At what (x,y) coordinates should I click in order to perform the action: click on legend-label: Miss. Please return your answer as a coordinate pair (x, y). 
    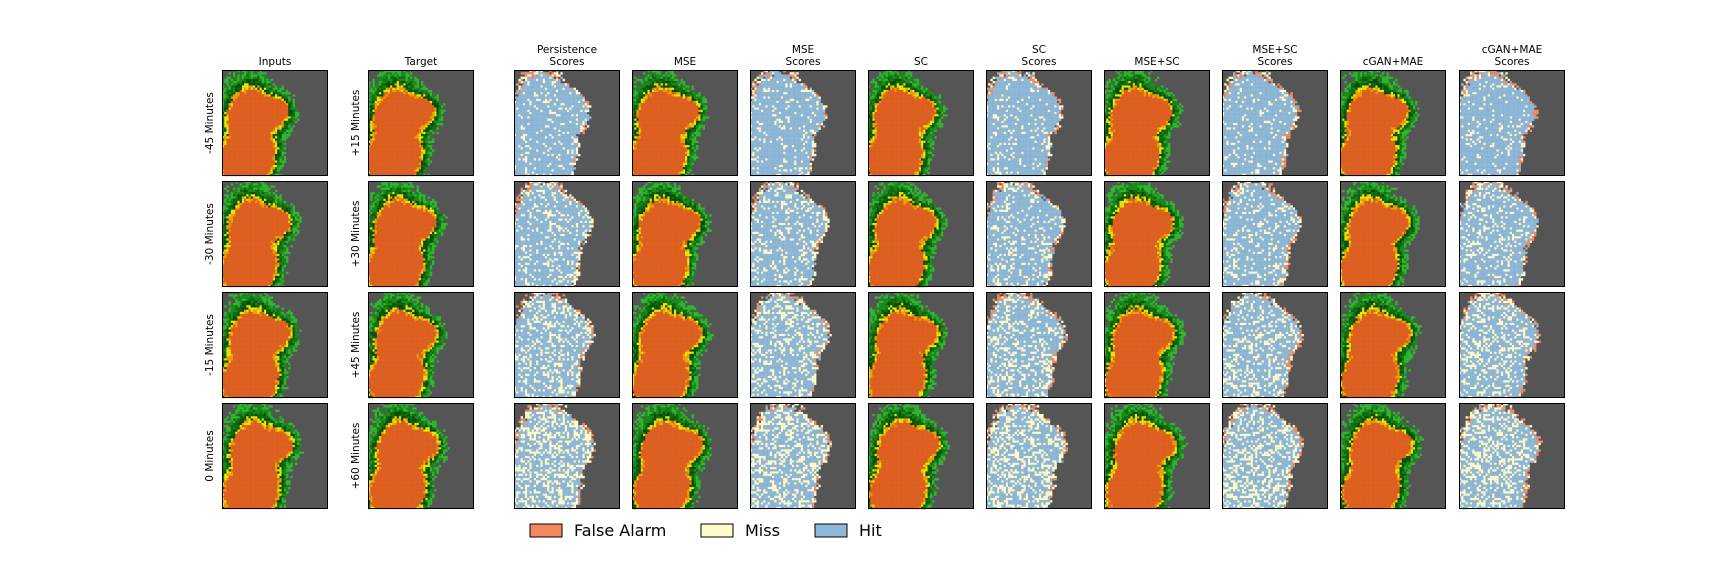
    Looking at the image, I should click on (762, 530).